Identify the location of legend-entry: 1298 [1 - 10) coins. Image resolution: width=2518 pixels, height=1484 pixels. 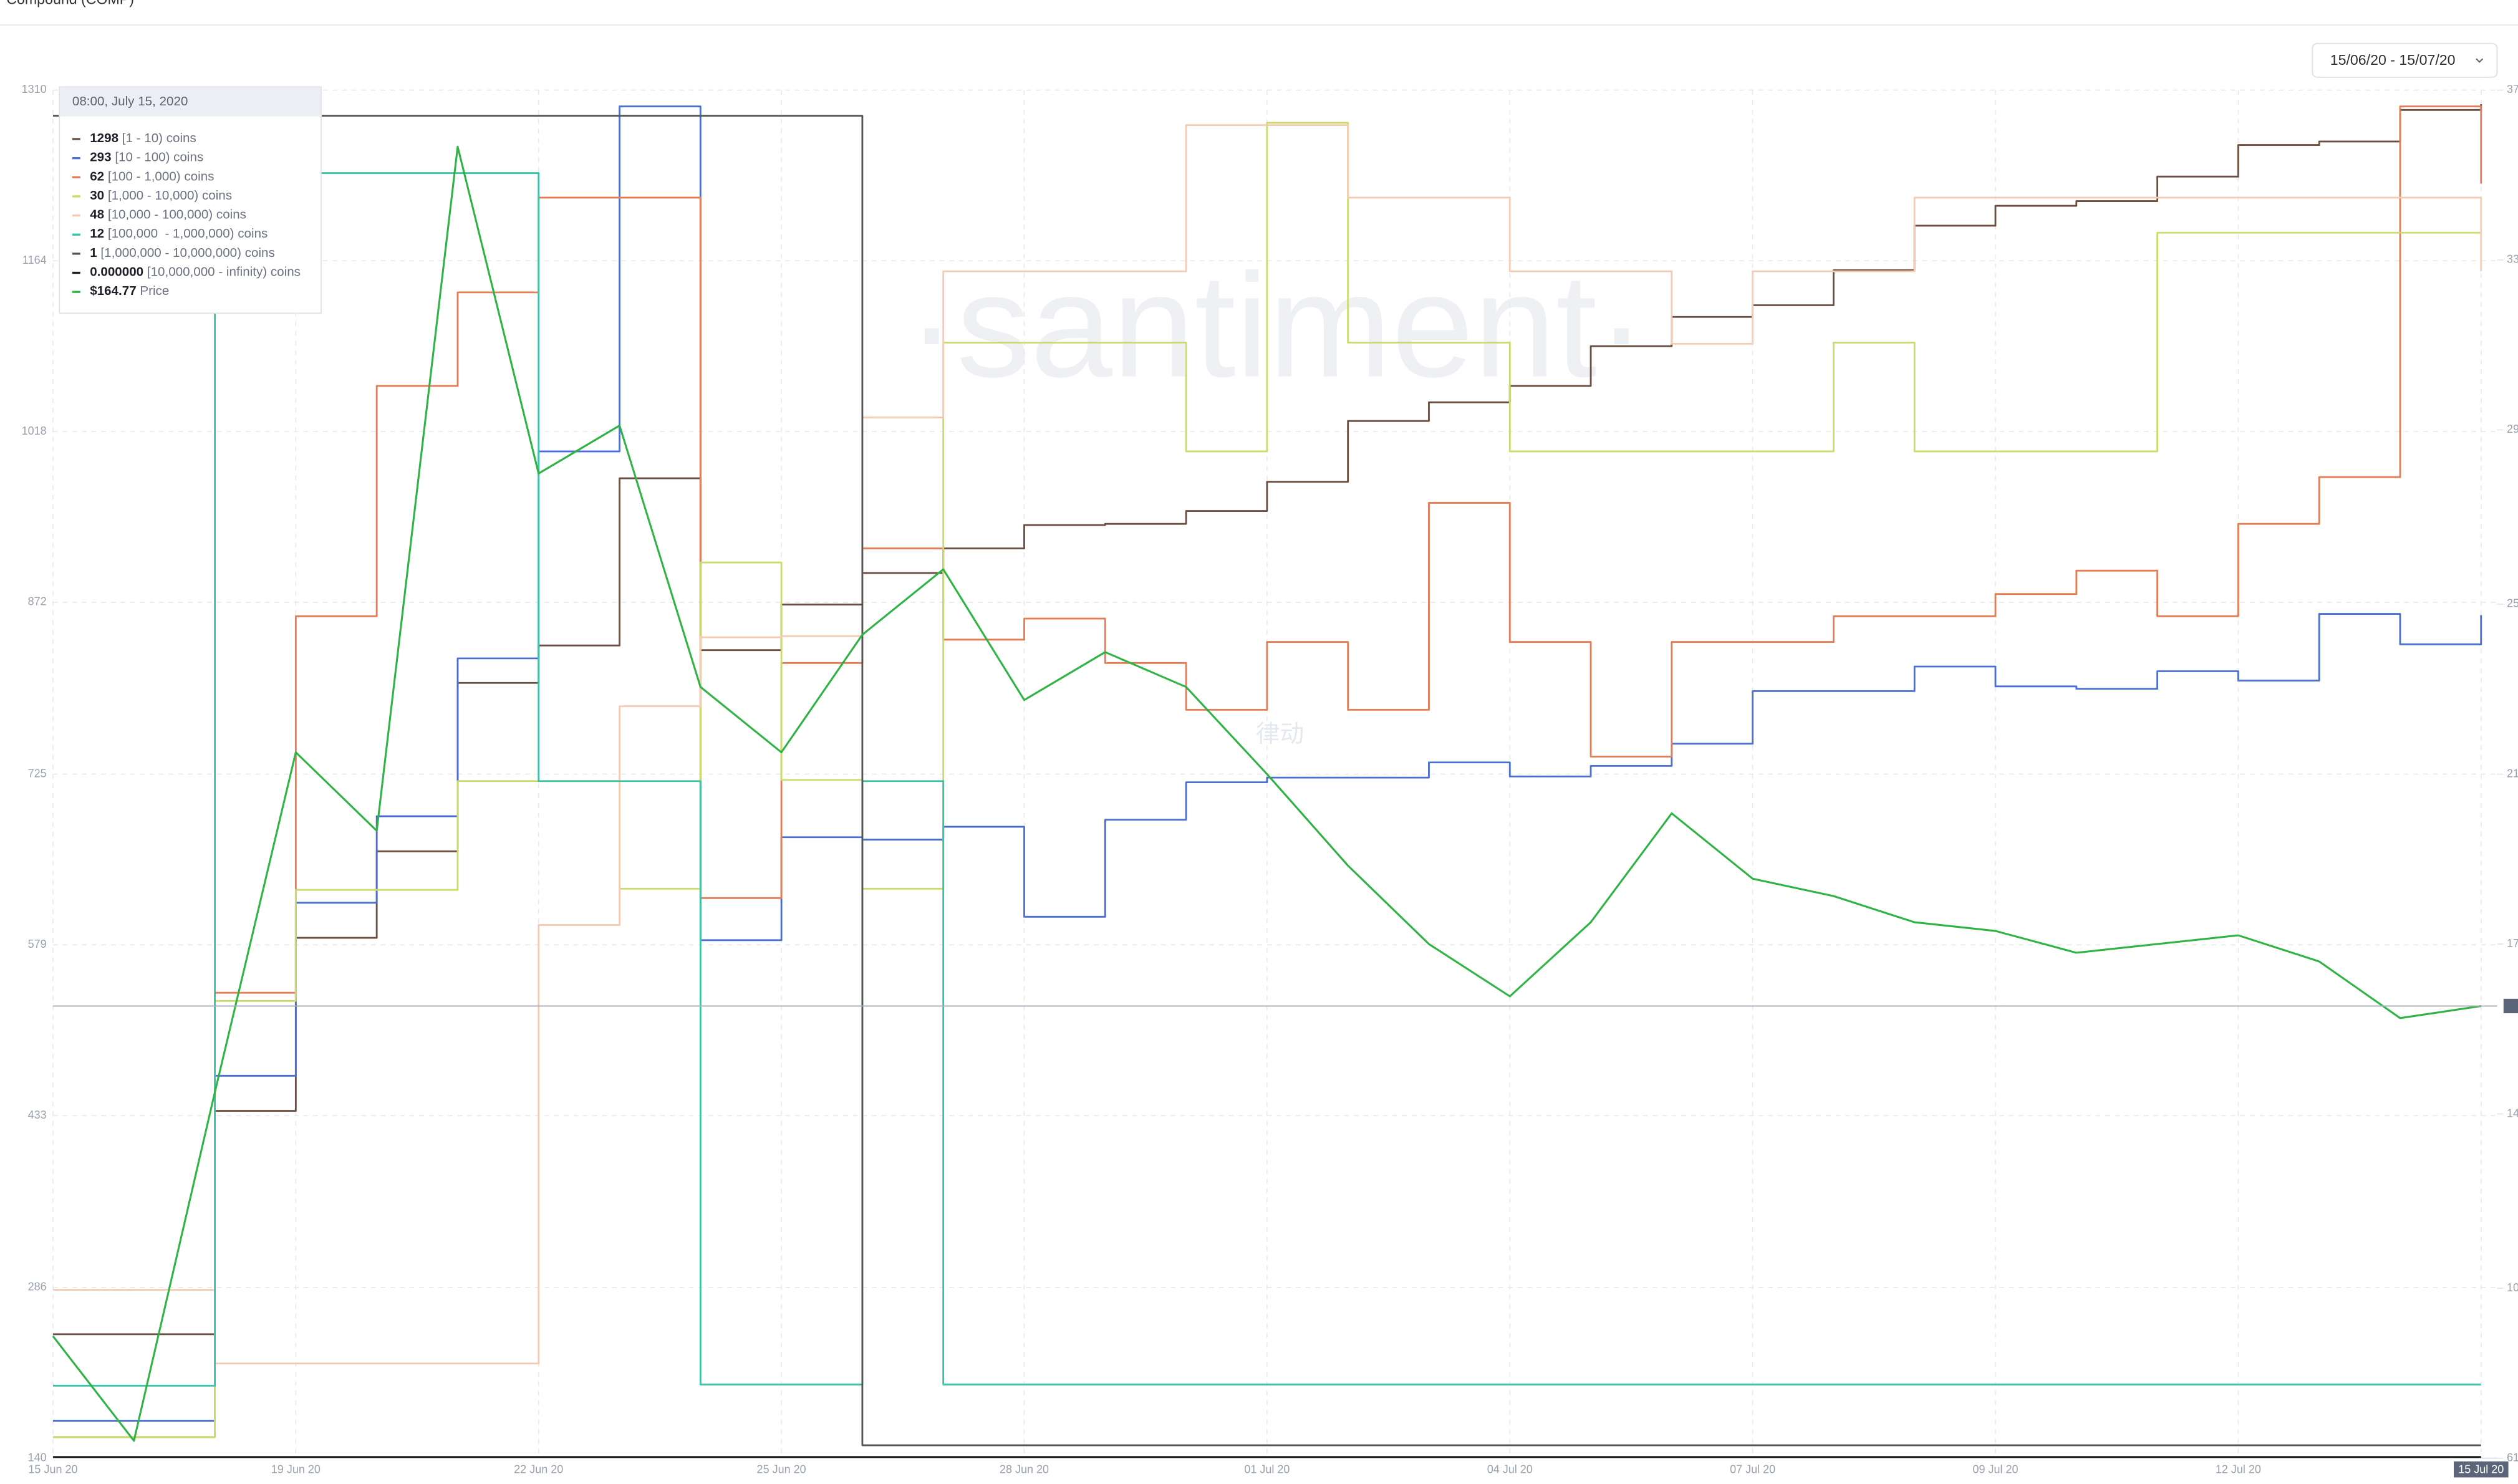
(143, 138).